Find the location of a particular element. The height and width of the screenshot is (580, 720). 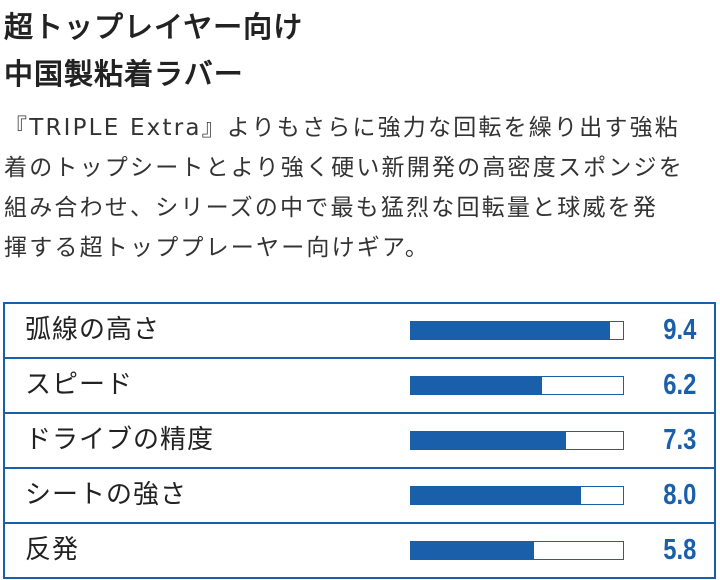

description-line: 『TRIPLE Extra』よりもさらに強力な回転を繰り出す強粘 is located at coordinates (342, 128).